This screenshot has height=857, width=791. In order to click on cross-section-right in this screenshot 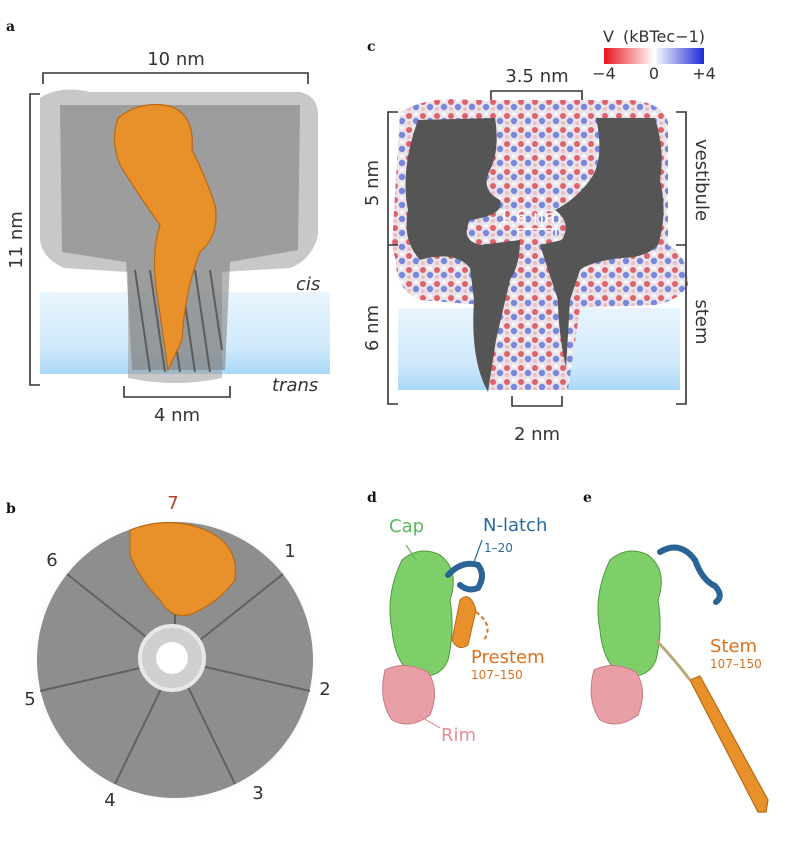, I will do `click(602, 243)`.